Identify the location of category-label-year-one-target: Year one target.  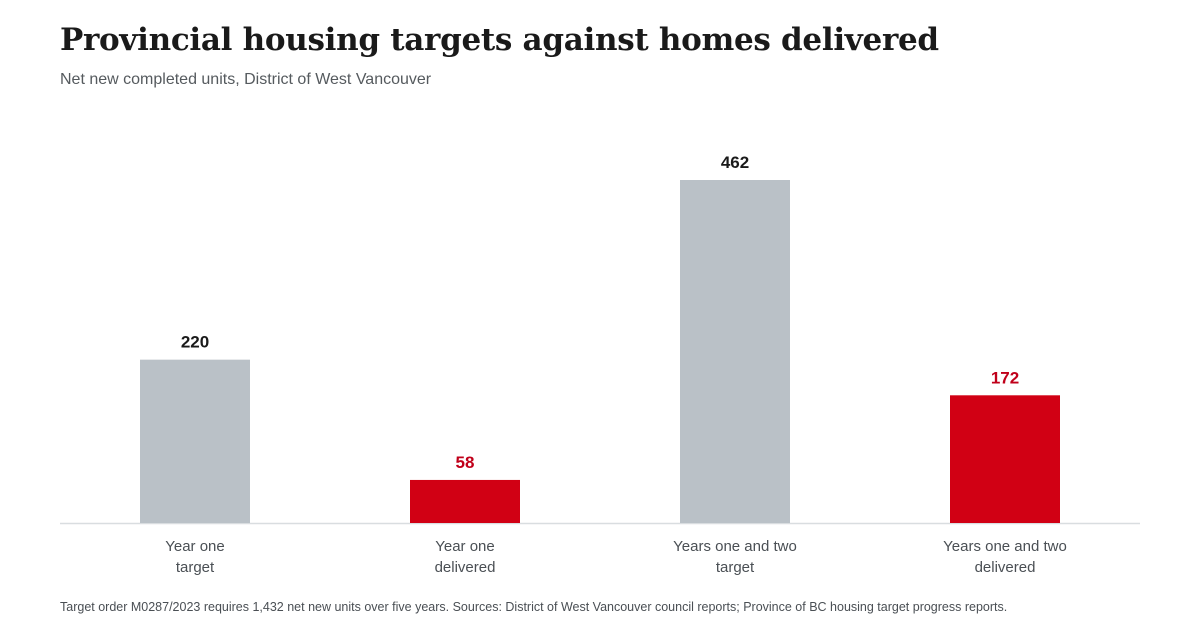
(195, 557).